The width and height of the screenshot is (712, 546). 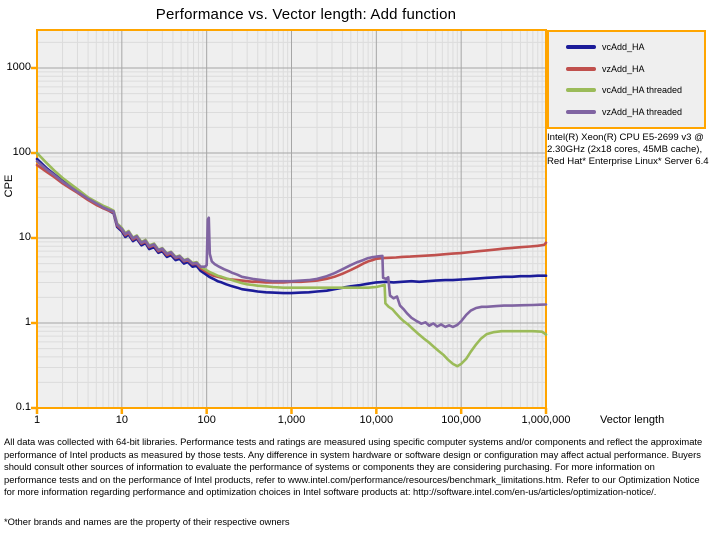 I want to click on legend-item: vcAdd_HA, so click(x=635, y=47).